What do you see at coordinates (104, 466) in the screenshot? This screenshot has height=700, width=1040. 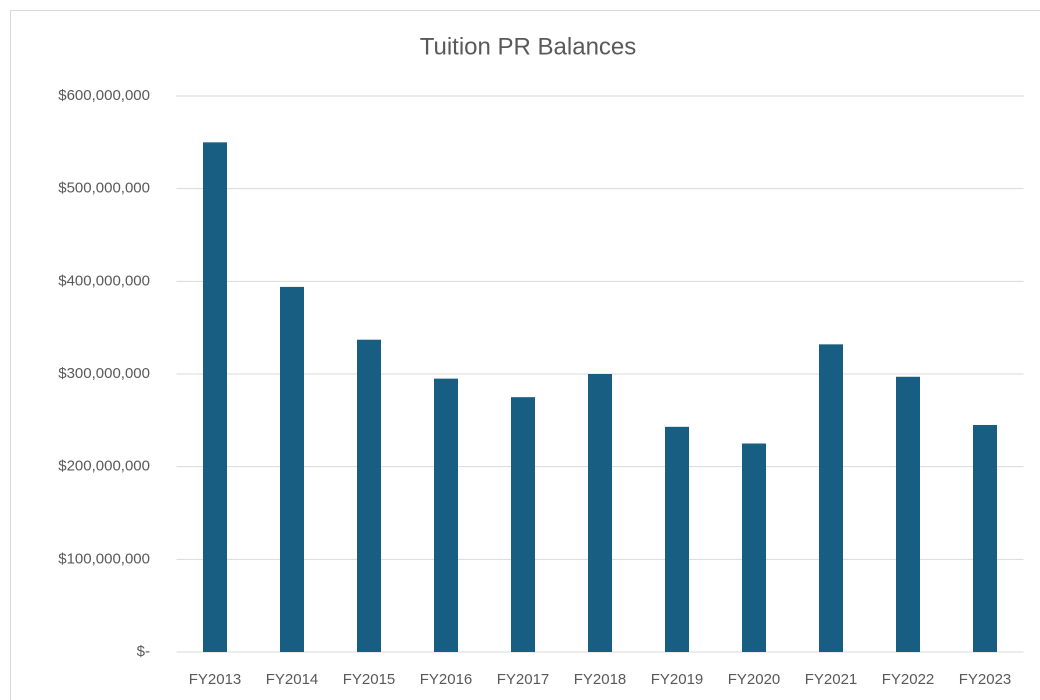 I see `y-tick-label: $200,000,000` at bounding box center [104, 466].